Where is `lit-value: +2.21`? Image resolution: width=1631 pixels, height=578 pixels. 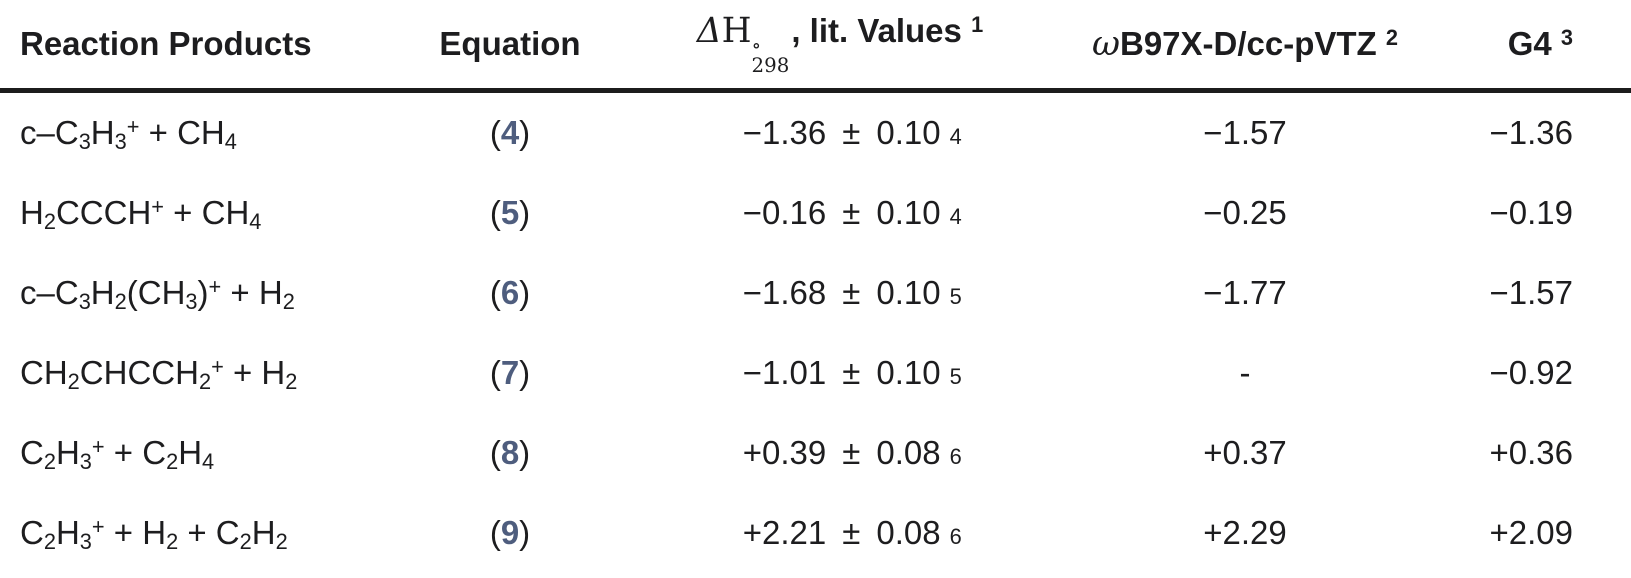 lit-value: +2.21 is located at coordinates (784, 532).